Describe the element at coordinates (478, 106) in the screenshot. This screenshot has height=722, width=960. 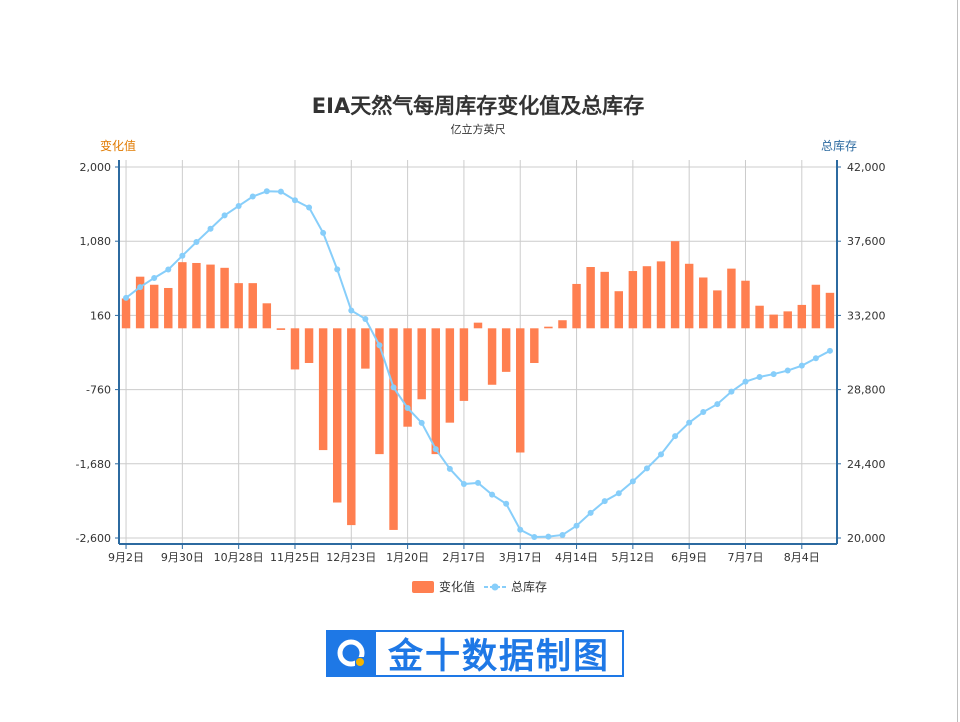
I see `chart-title: EIA天然气每周库存变化值及总库存` at that location.